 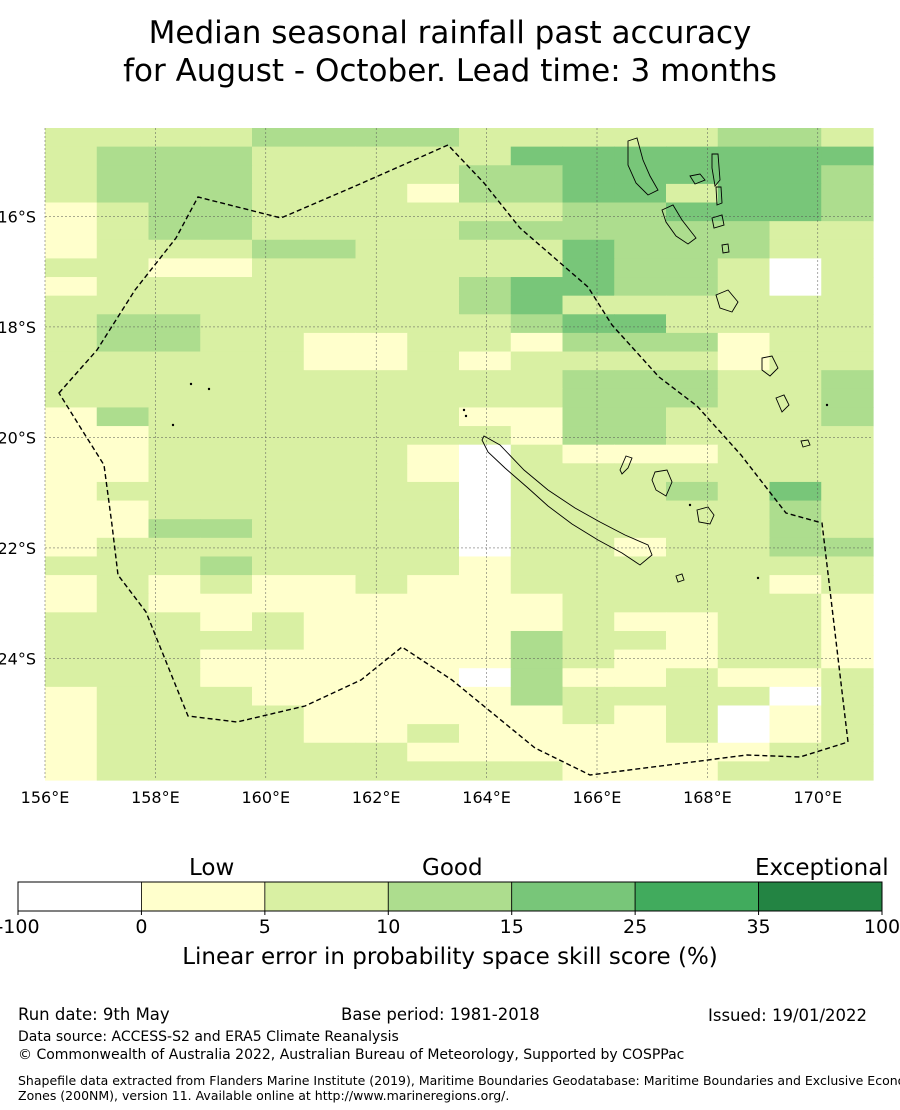 What do you see at coordinates (94, 1014) in the screenshot?
I see `run-date: Run date: 9th May` at bounding box center [94, 1014].